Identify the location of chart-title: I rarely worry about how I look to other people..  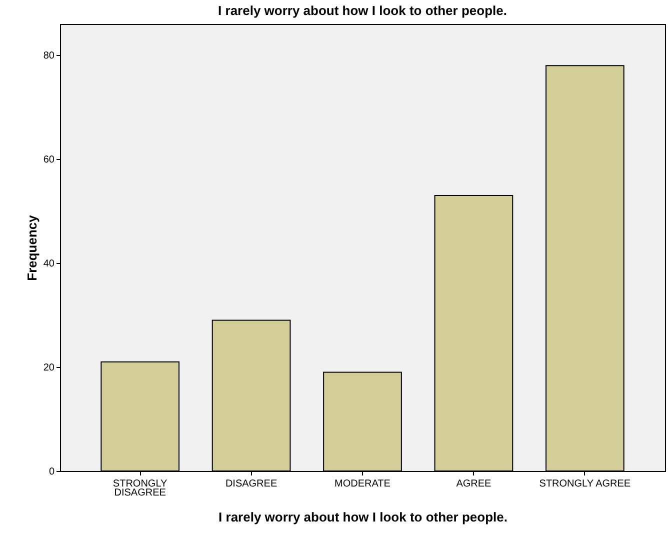
(362, 10).